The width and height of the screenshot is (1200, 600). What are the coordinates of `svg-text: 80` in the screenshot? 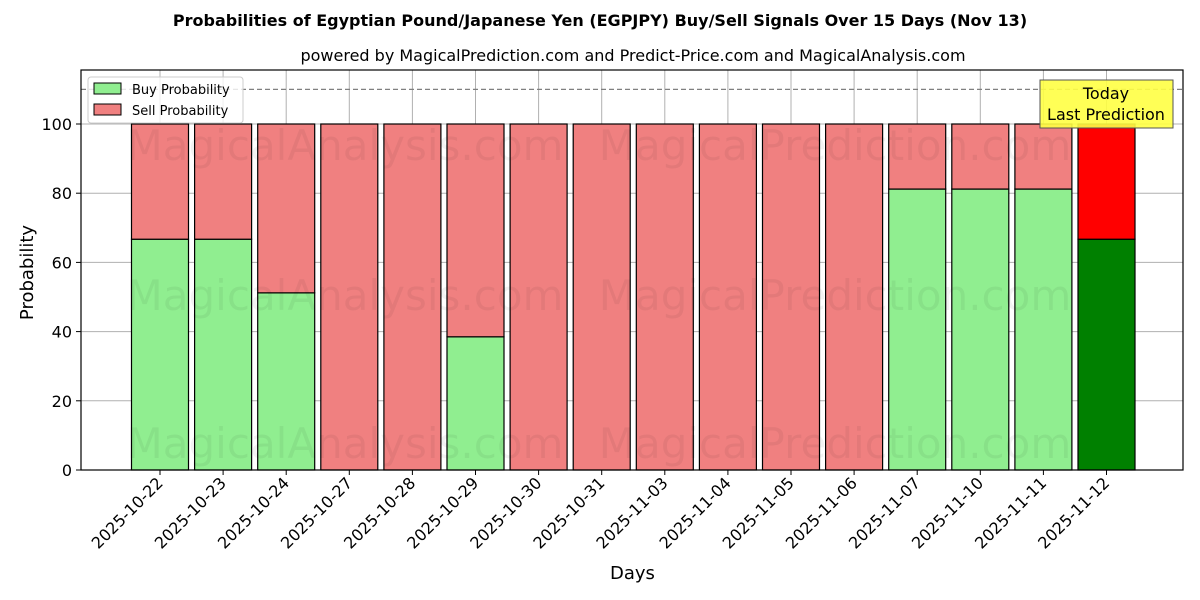 It's located at (62, 193).